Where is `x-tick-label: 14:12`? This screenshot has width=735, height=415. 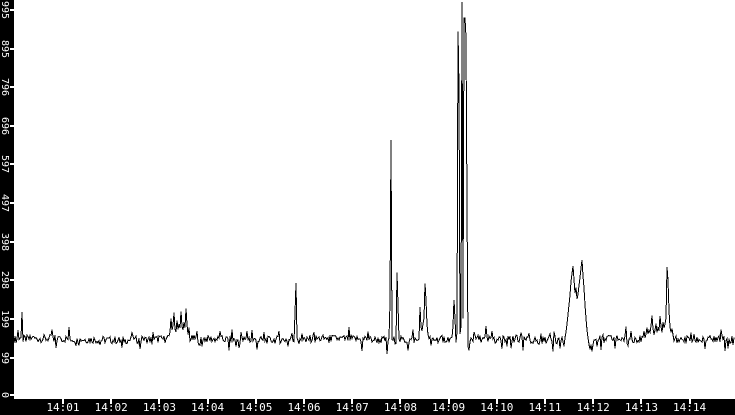
x-tick-label: 14:12 is located at coordinates (593, 407).